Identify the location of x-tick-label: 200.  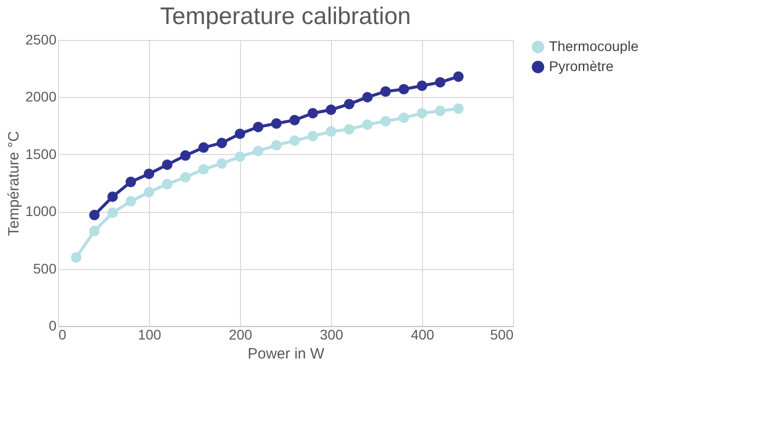
(240, 334).